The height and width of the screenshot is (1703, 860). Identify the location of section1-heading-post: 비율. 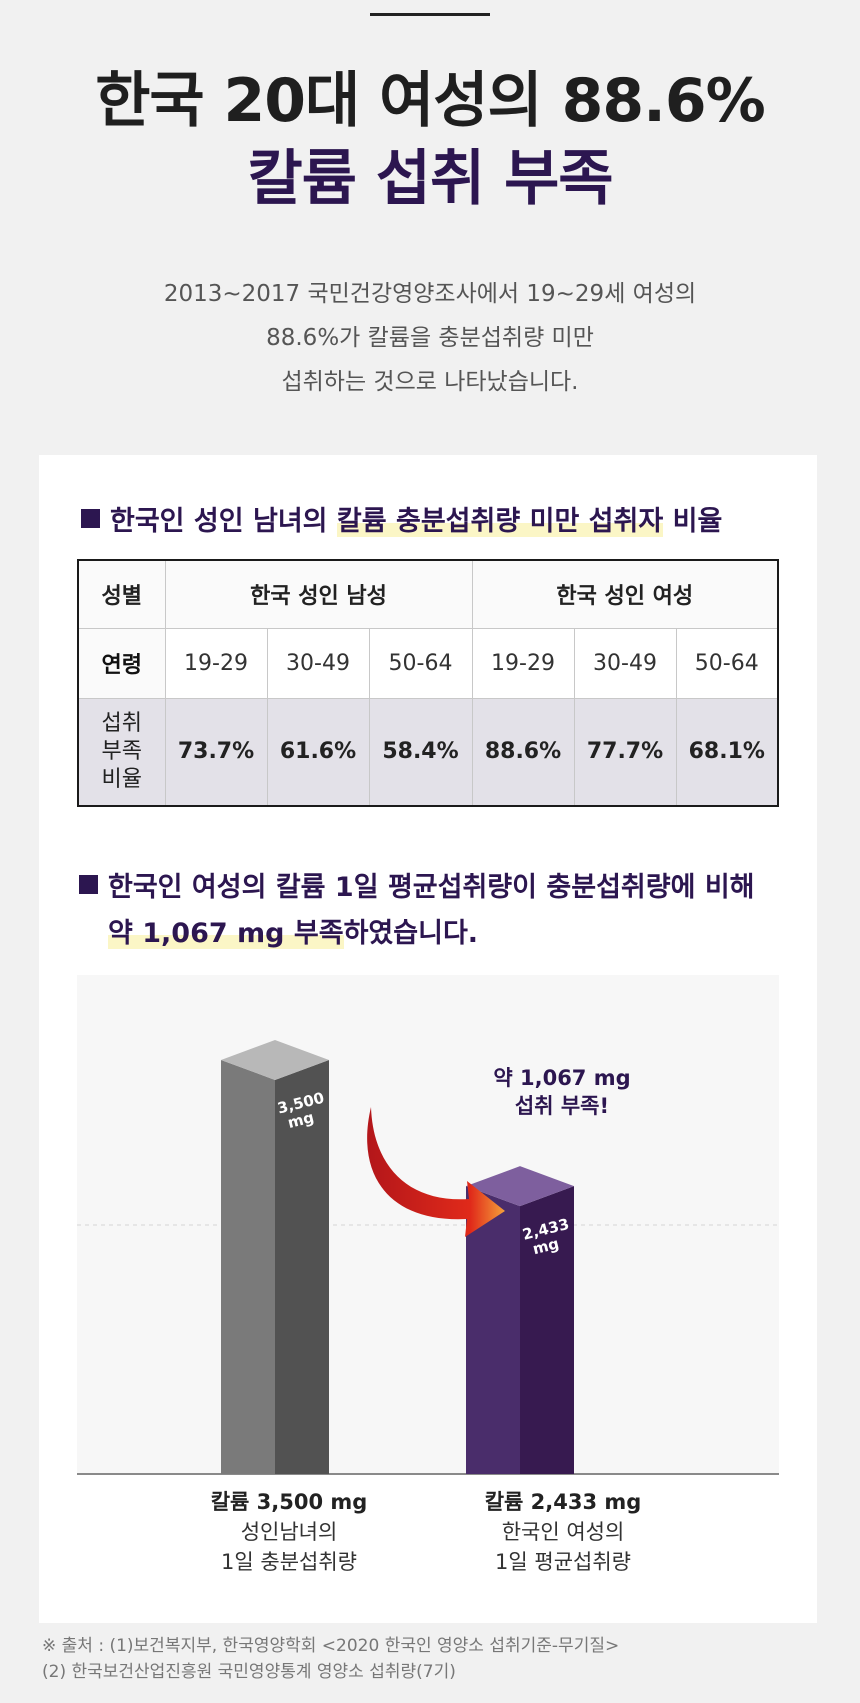
(693, 521).